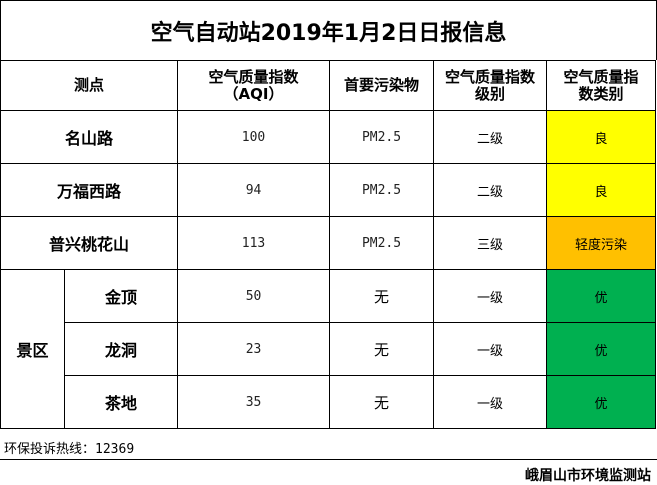  I want to click on site-name: 龙洞, so click(121, 349).